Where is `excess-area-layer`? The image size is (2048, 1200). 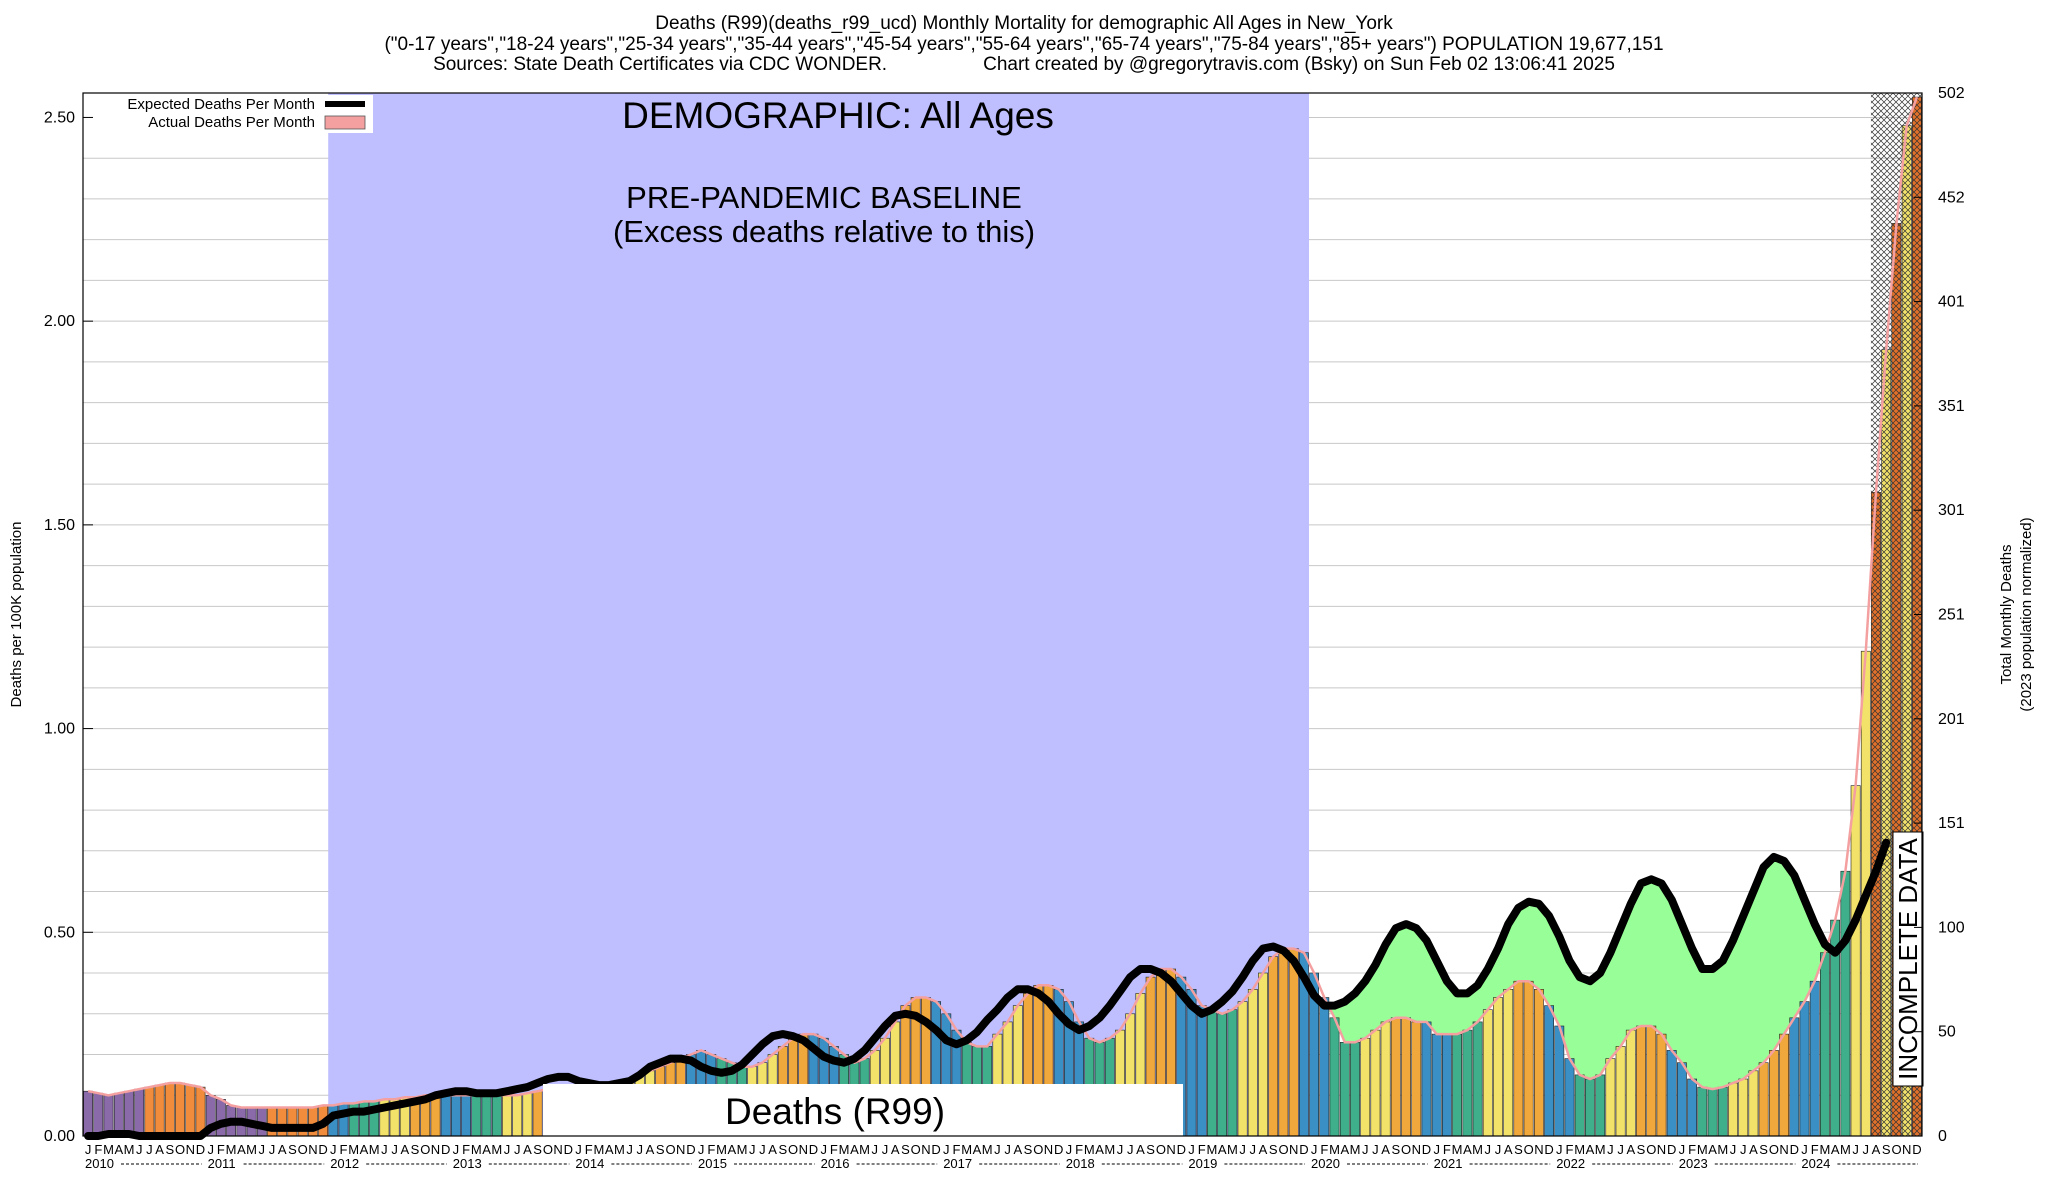 excess-area-layer is located at coordinates (1600, 966).